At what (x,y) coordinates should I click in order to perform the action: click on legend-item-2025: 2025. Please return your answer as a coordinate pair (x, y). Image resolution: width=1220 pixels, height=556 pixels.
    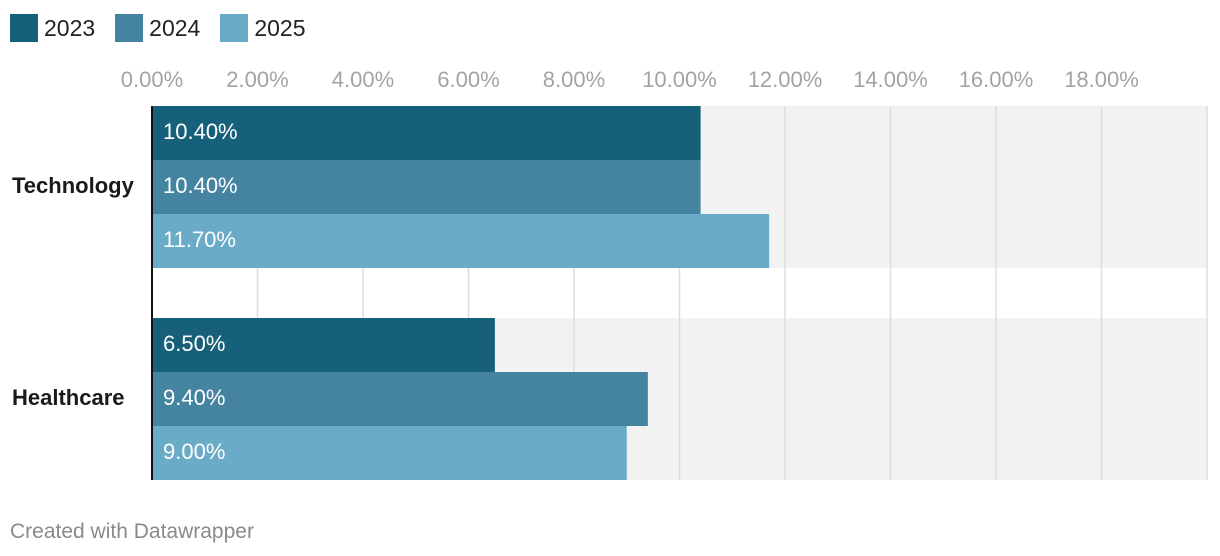
    Looking at the image, I should click on (263, 28).